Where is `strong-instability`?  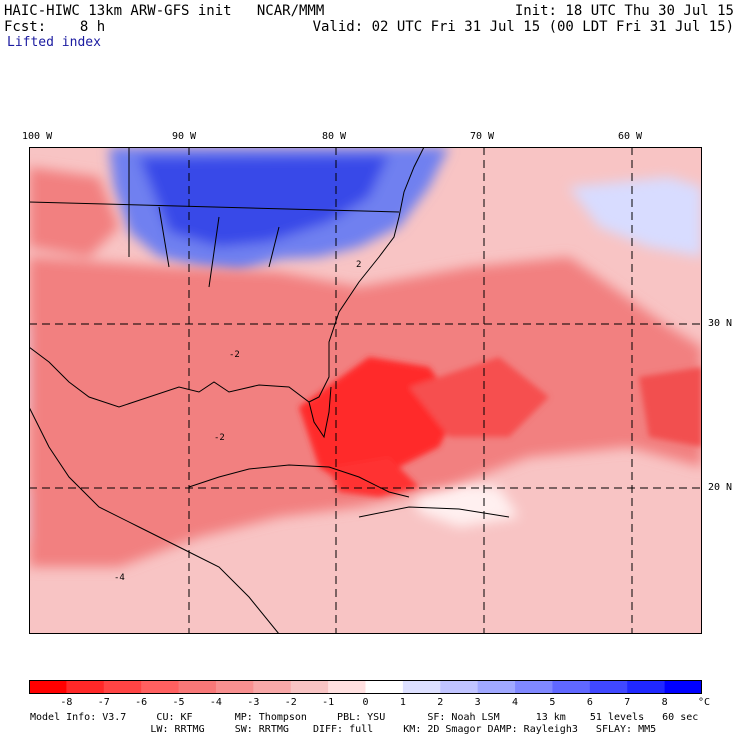 strong-instability is located at coordinates (500, 427).